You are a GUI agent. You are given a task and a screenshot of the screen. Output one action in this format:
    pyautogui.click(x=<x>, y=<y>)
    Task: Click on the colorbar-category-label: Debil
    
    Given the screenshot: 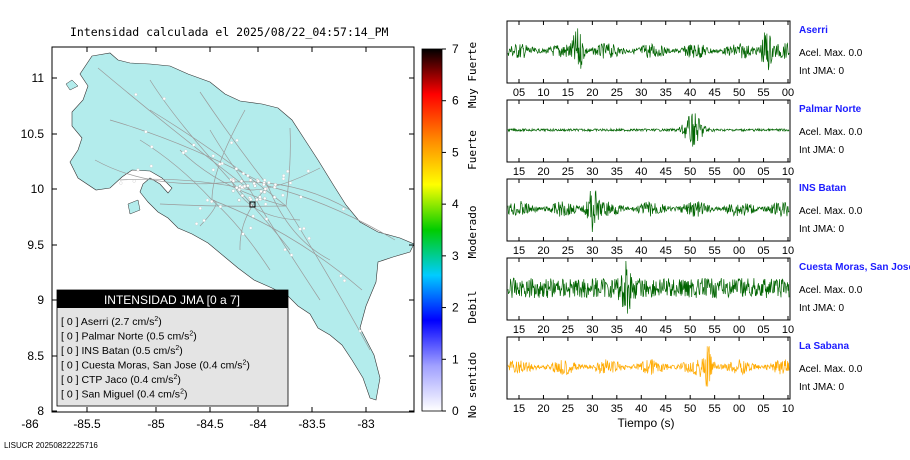 What is the action you would take?
    pyautogui.click(x=472, y=306)
    